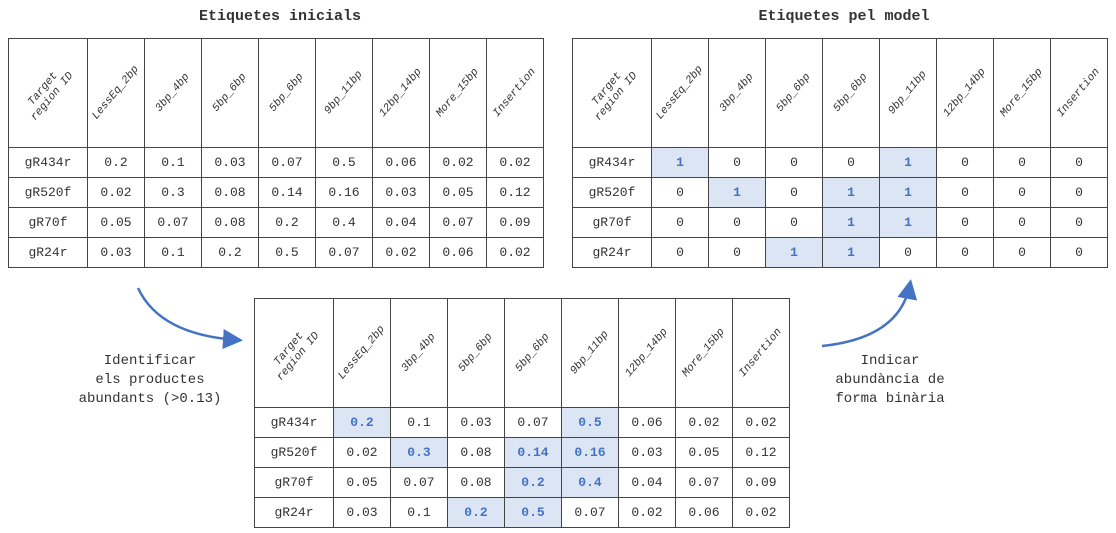 This screenshot has width=1116, height=533. What do you see at coordinates (297, 357) in the screenshot?
I see `header-label: Target region ID` at bounding box center [297, 357].